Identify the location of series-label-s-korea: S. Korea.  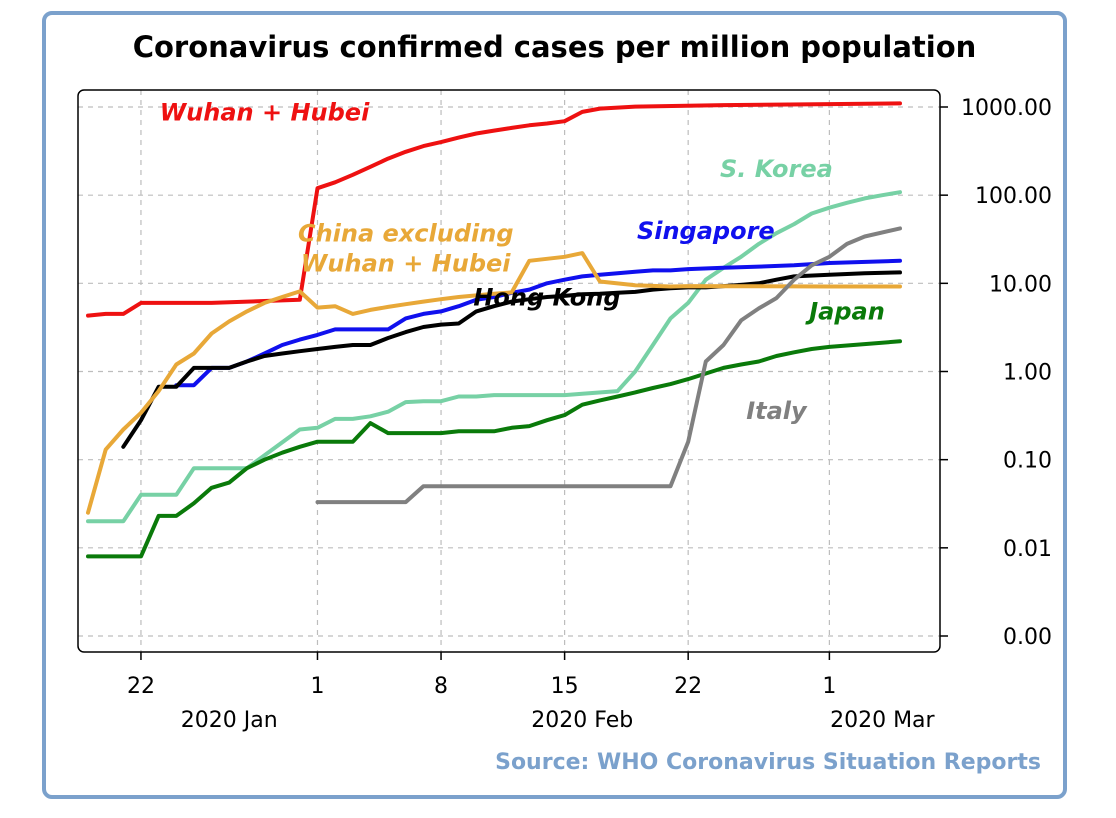
(776, 169).